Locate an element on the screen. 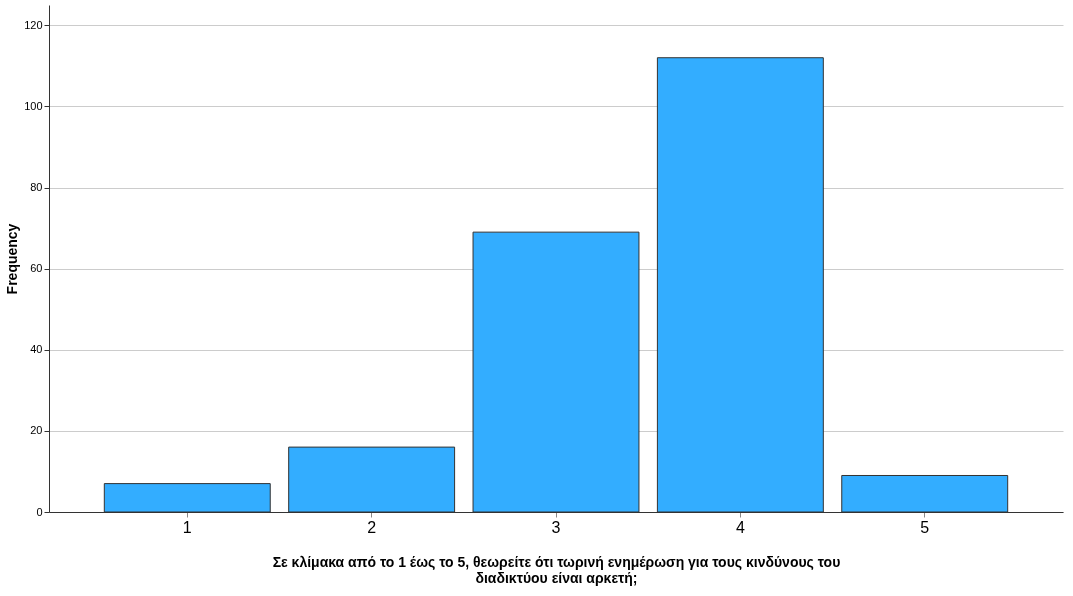 The width and height of the screenshot is (1073, 596). y-axis-title: Frequency is located at coordinates (12, 259).